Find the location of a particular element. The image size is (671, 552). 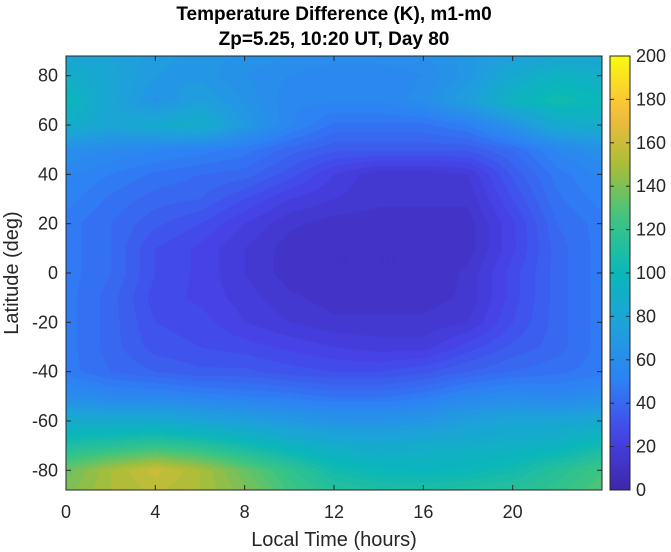

x-axis-label: Local Time (hours) is located at coordinates (334, 540).